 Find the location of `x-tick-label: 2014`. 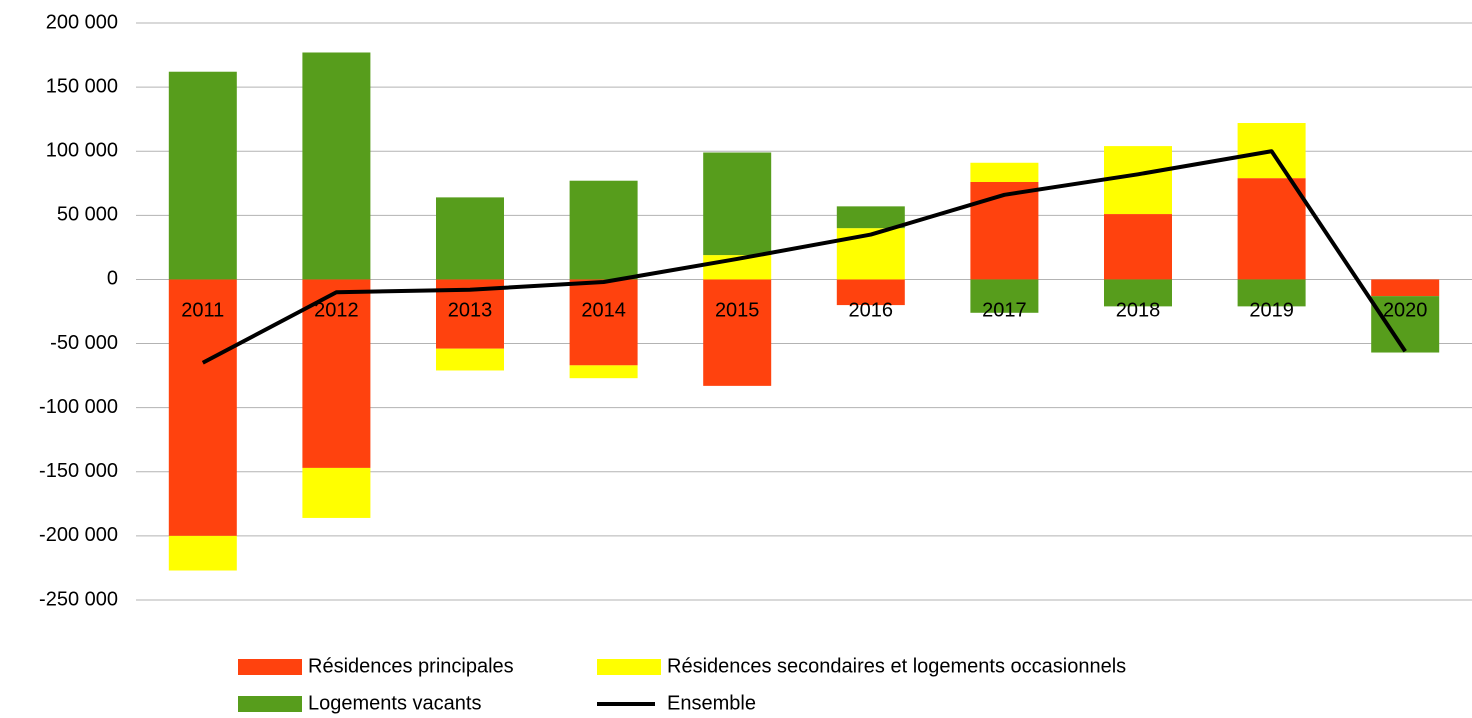

x-tick-label: 2014 is located at coordinates (603, 311).